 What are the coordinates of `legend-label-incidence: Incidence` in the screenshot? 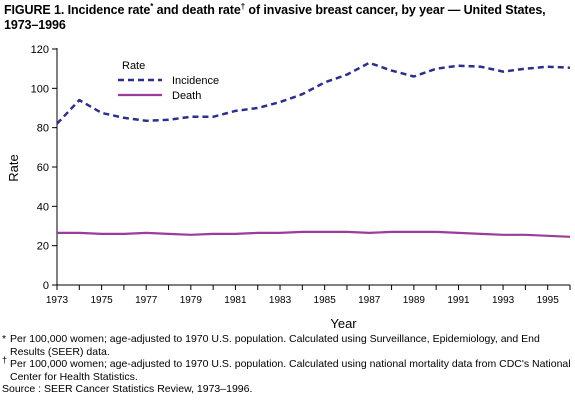 It's located at (195, 81).